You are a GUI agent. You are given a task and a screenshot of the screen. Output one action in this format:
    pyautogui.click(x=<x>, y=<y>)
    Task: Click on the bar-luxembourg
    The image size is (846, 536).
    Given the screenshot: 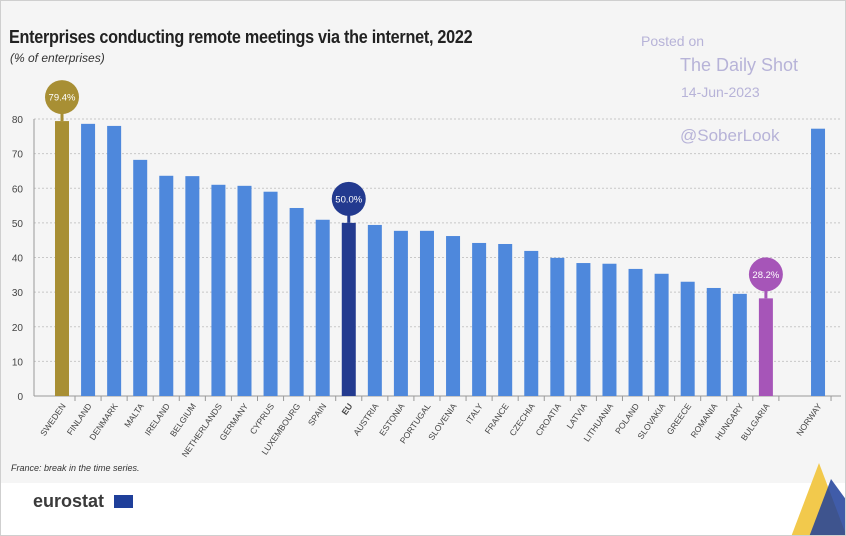 What is the action you would take?
    pyautogui.click(x=296, y=301)
    